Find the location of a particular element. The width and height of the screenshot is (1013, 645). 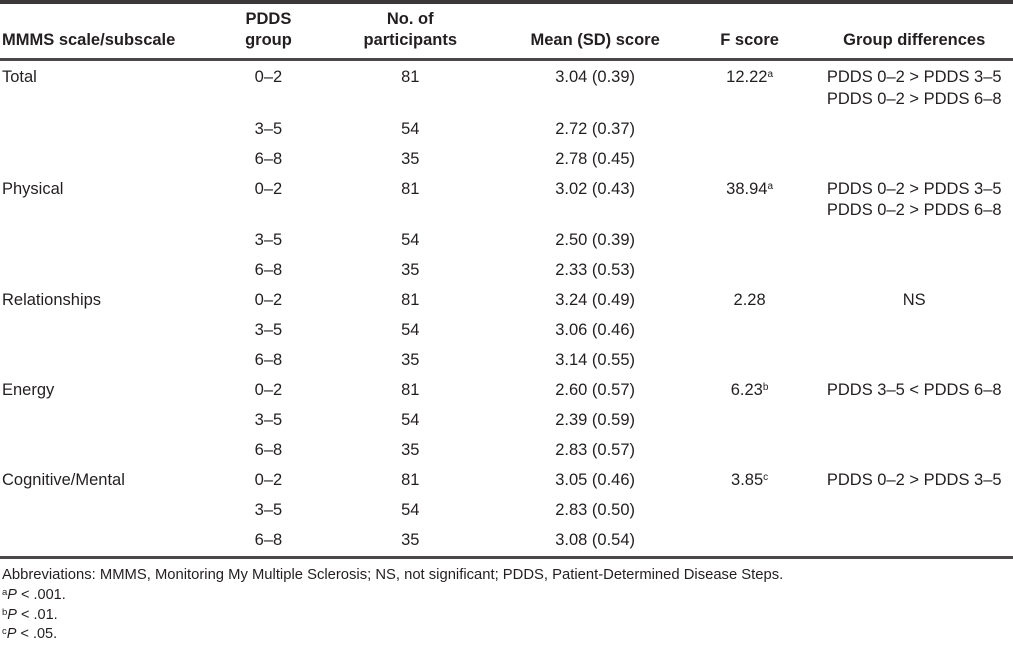

f-score-cell: 12.22a is located at coordinates (750, 87).